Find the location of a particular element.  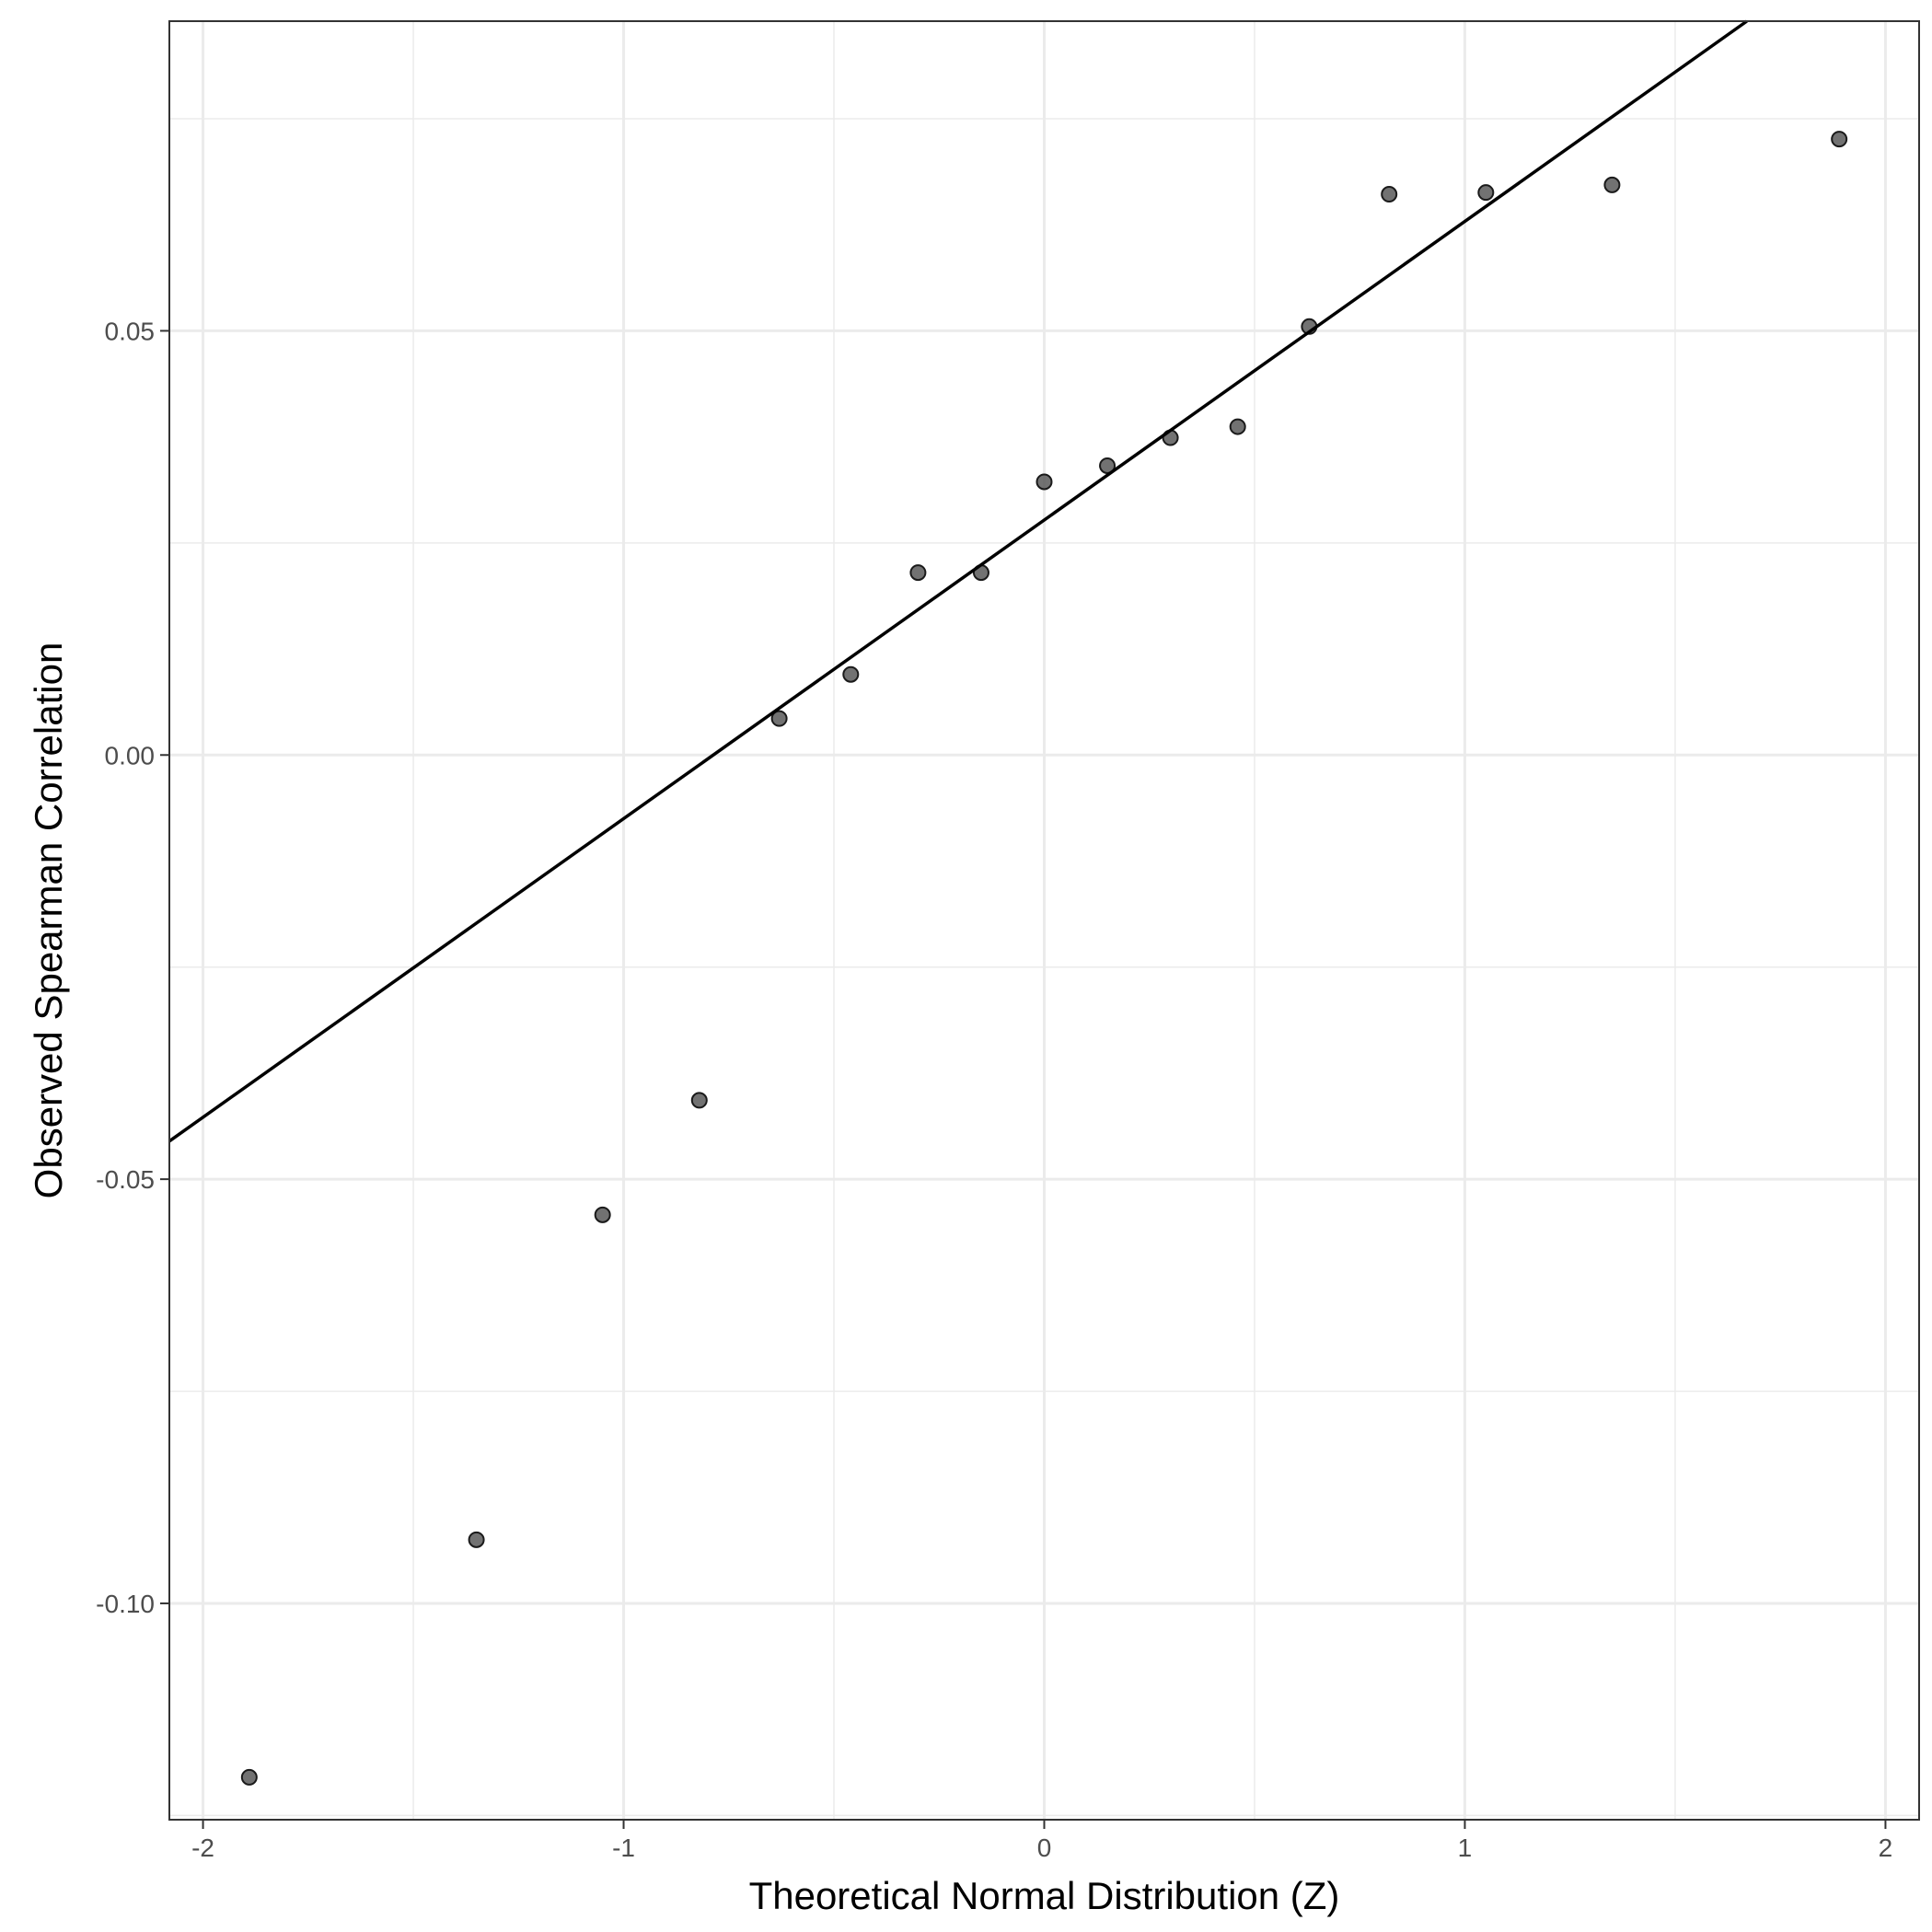

x-axis-ticks: -2 -1 0 1 2 is located at coordinates (1041, 1841).